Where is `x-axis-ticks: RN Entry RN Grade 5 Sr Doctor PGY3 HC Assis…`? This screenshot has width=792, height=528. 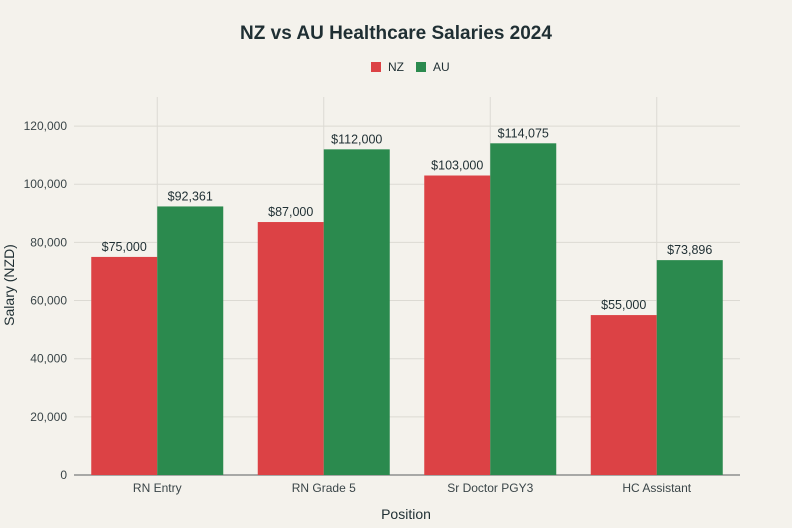
x-axis-ticks: RN Entry RN Grade 5 Sr Doctor PGY3 HC Assis… is located at coordinates (412, 488).